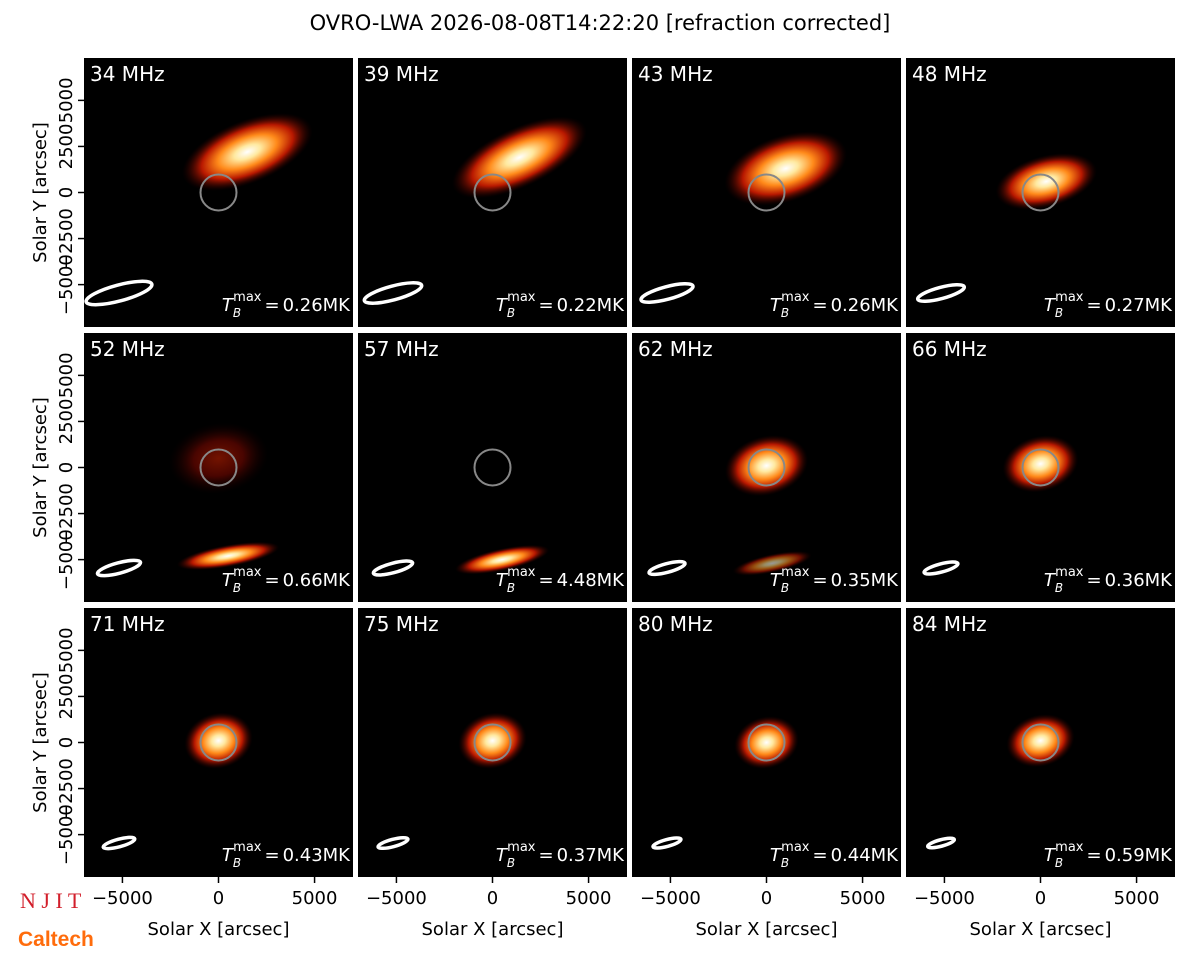 The width and height of the screenshot is (1200, 975). I want to click on tmax-value: 4.48MK, so click(591, 580).